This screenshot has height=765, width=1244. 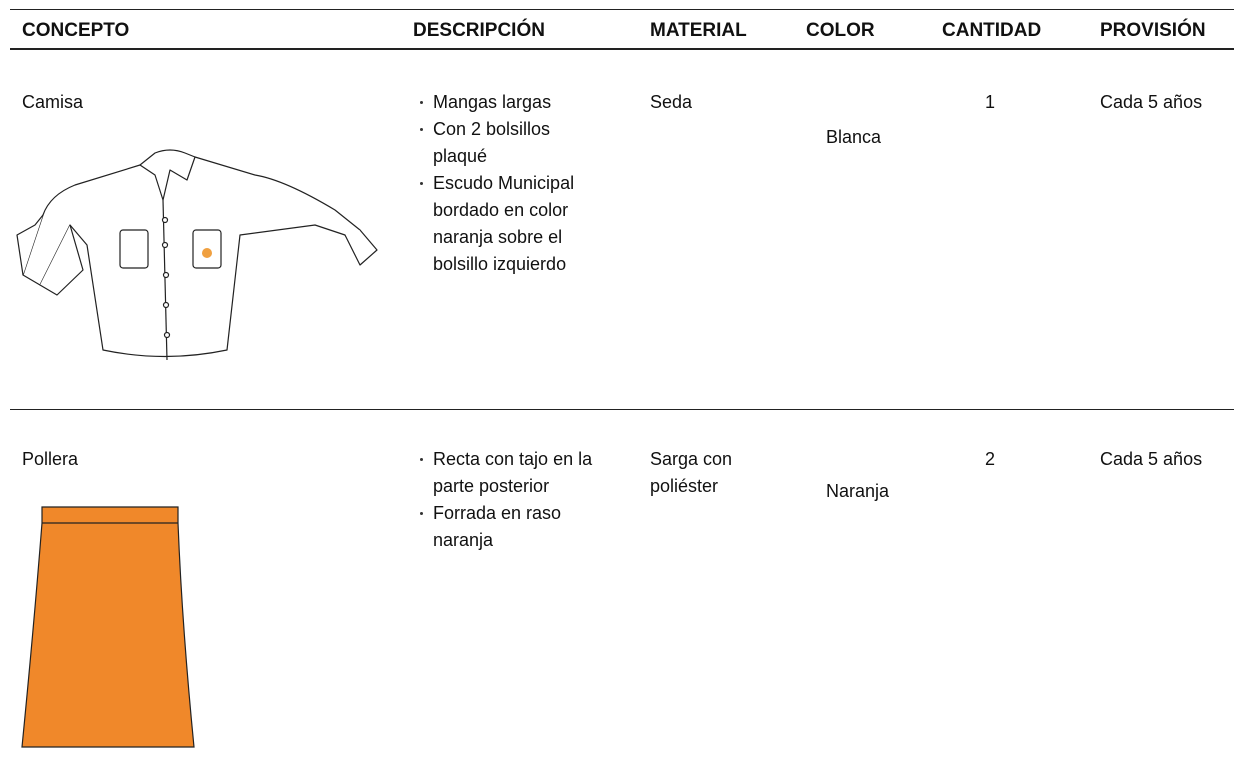 I want to click on row-rule, so click(x=622, y=409).